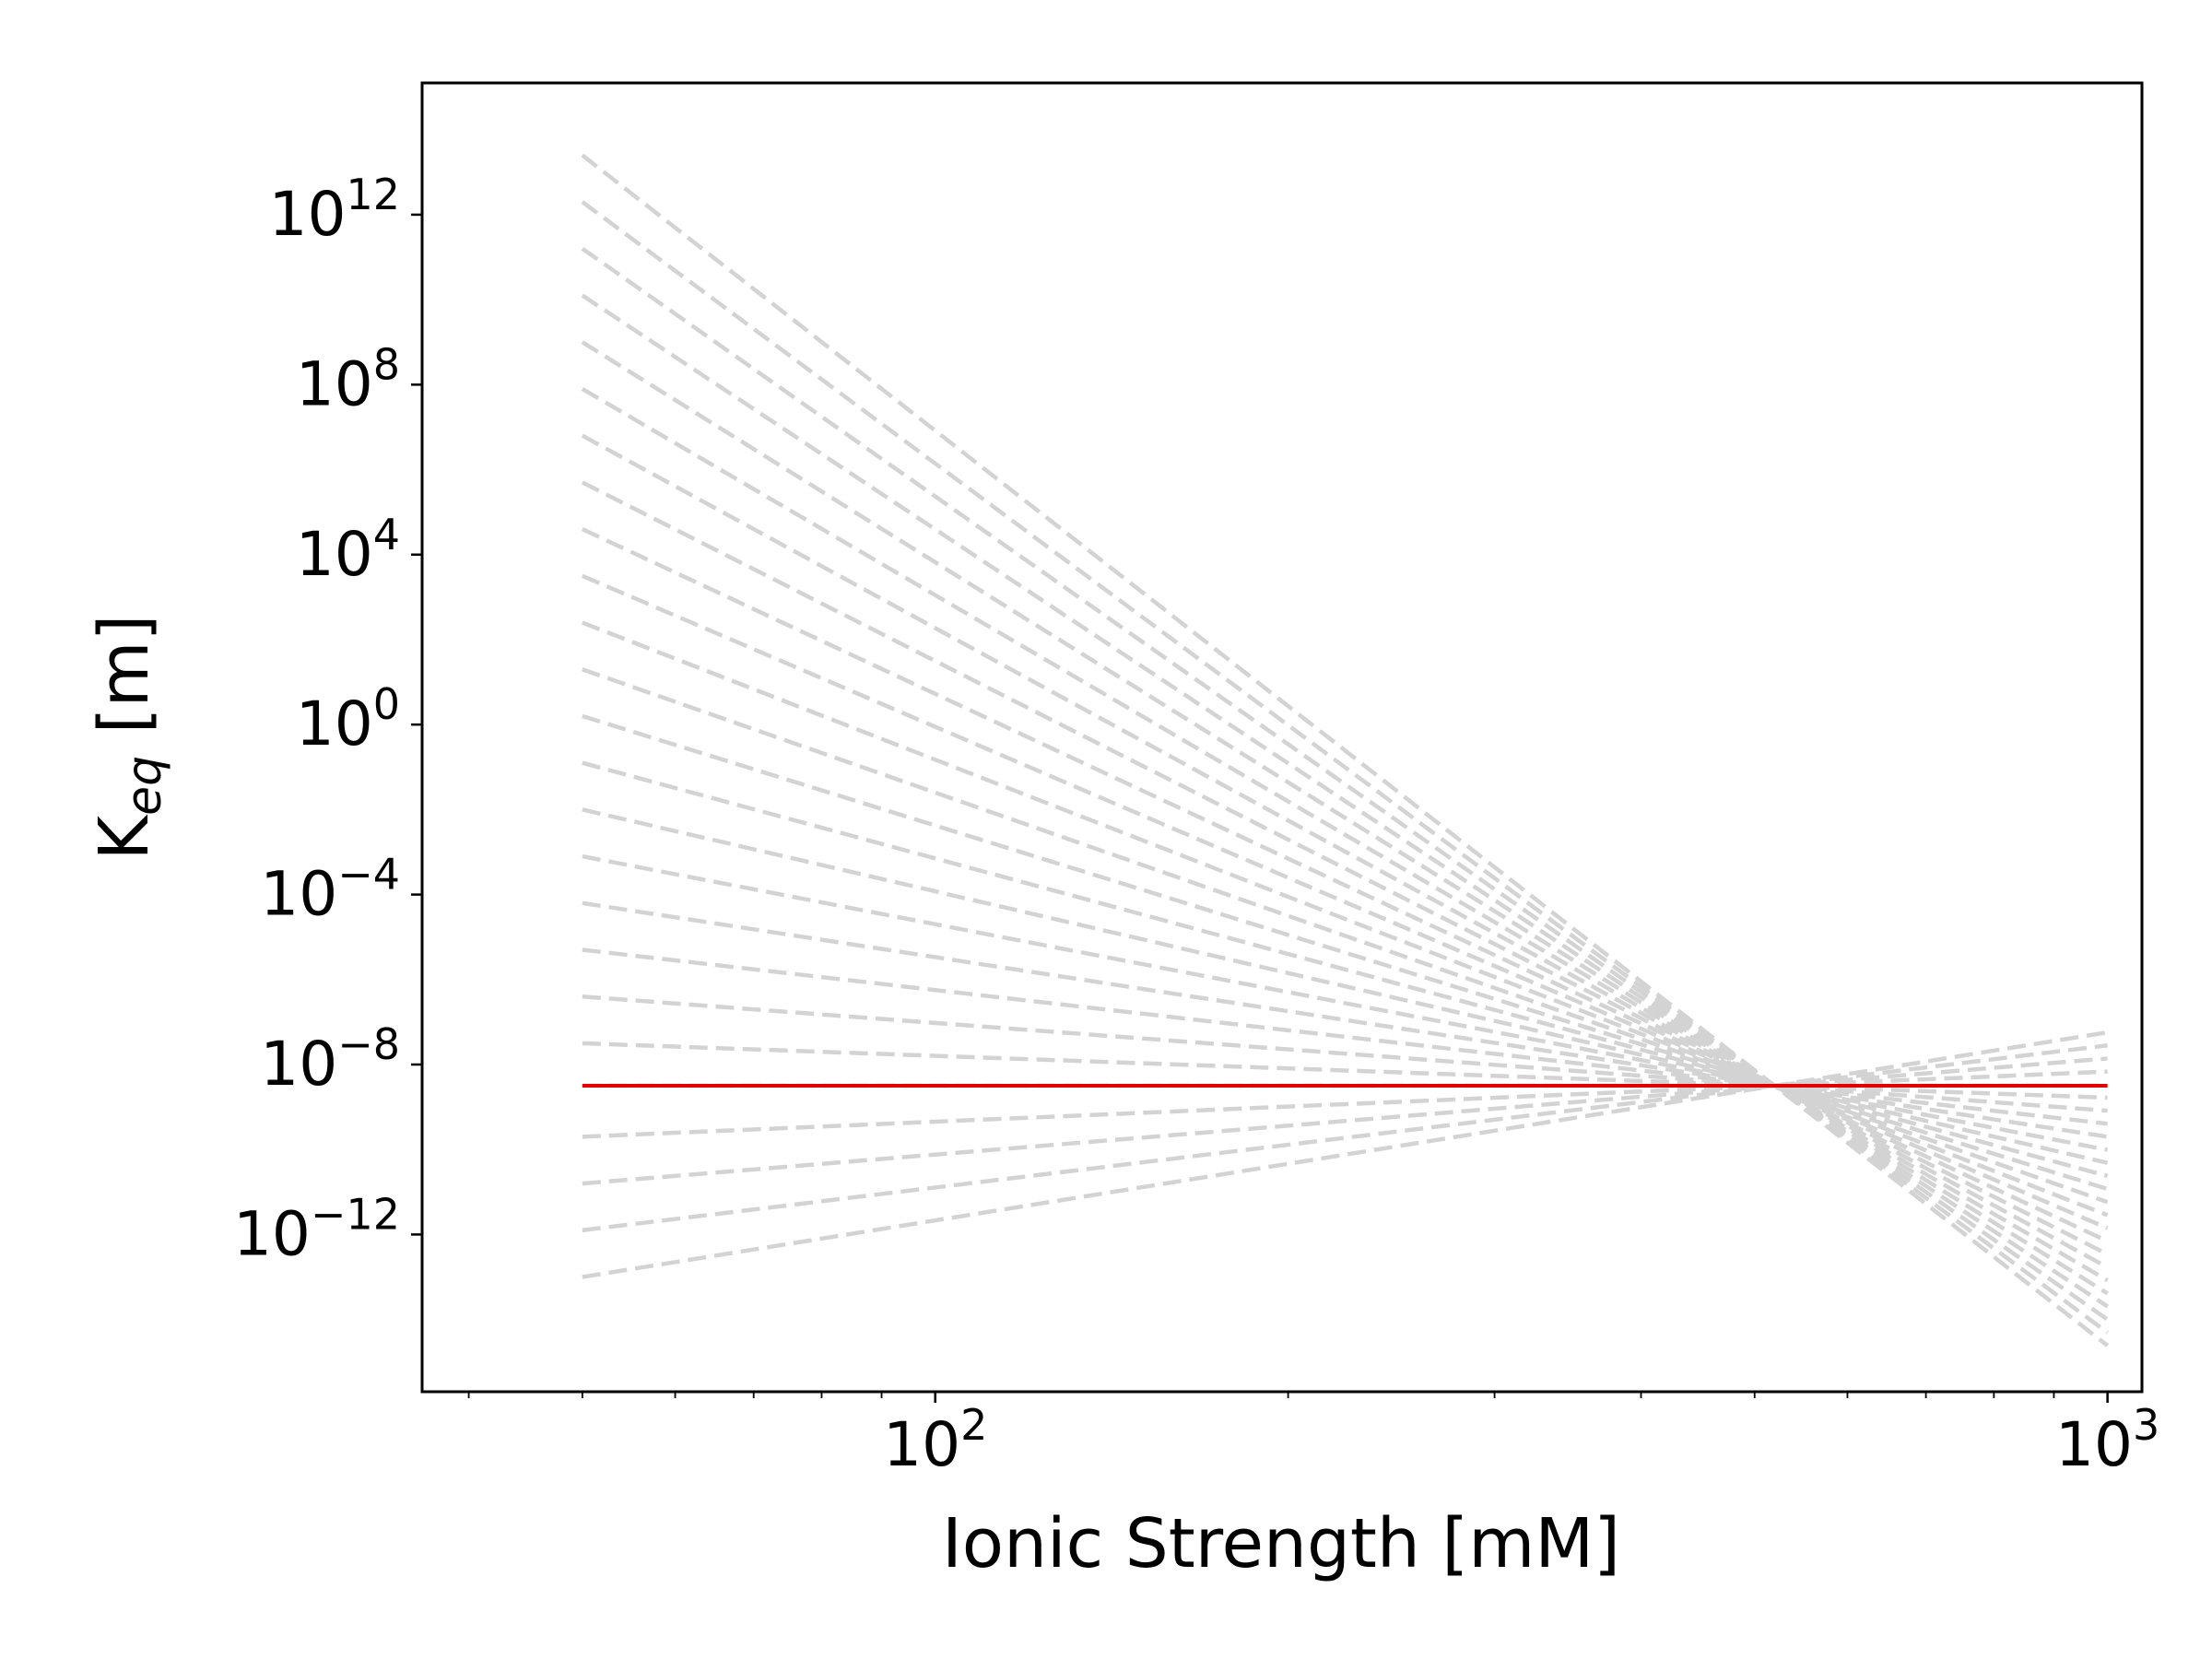 The width and height of the screenshot is (2212, 1659). What do you see at coordinates (348, 719) in the screenshot?
I see `y-tick-label-4: 10⁰` at bounding box center [348, 719].